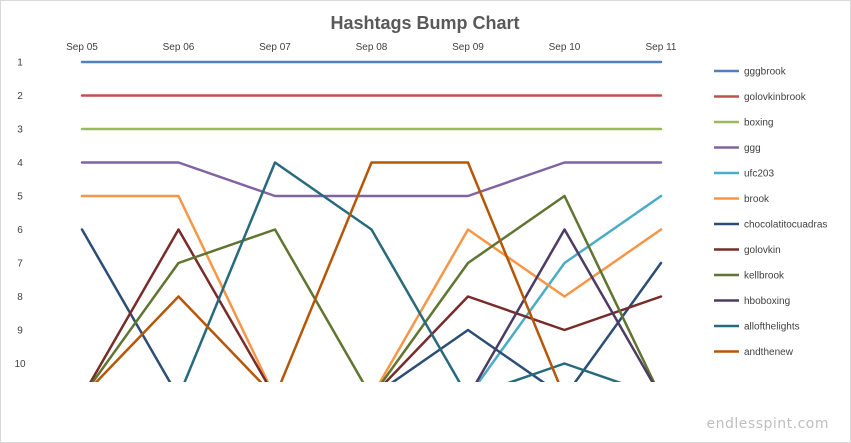  What do you see at coordinates (768, 424) in the screenshot?
I see `watermark: endlesspint.com` at bounding box center [768, 424].